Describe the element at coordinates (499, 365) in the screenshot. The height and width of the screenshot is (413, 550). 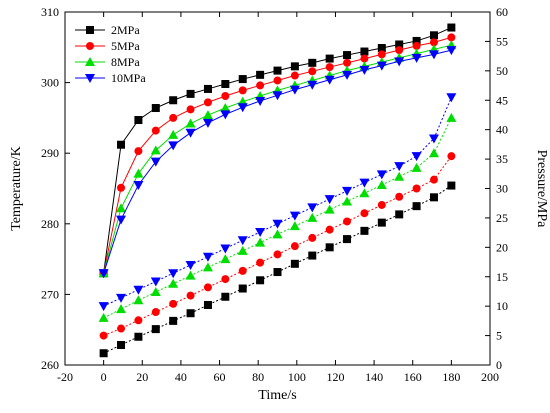
I see `y-right-tick-label: 0` at that location.